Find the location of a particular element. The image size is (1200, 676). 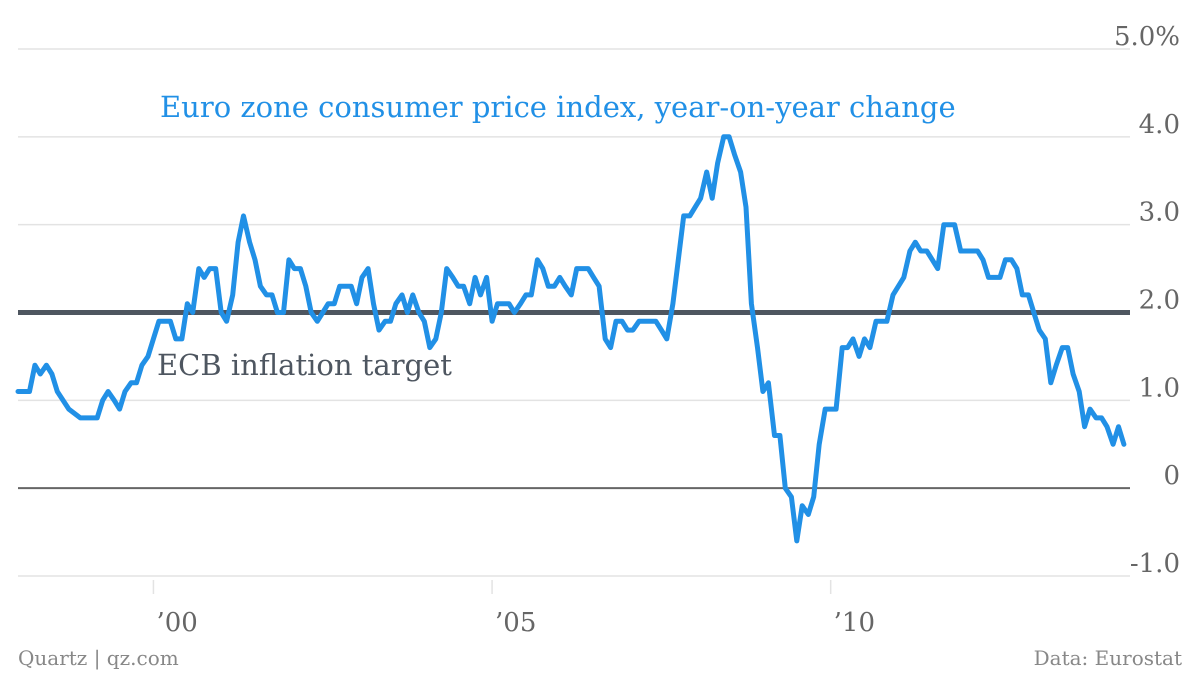

y-tick-label: 4.0 is located at coordinates (1159, 125).